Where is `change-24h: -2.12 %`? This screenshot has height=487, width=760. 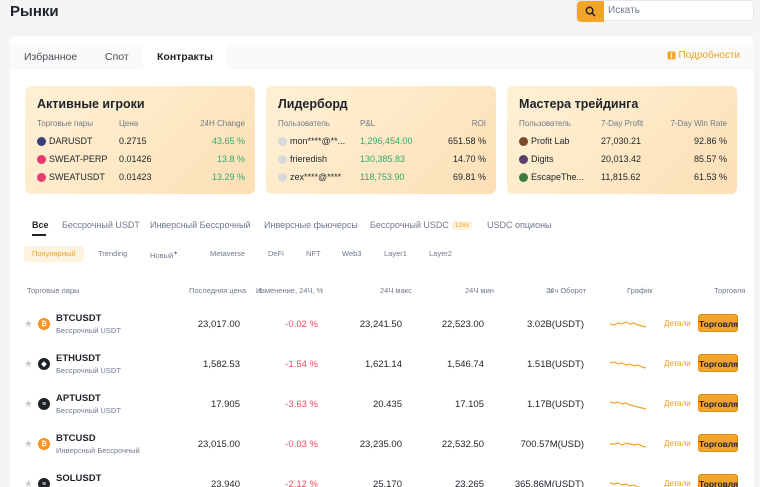 change-24h: -2.12 % is located at coordinates (301, 483).